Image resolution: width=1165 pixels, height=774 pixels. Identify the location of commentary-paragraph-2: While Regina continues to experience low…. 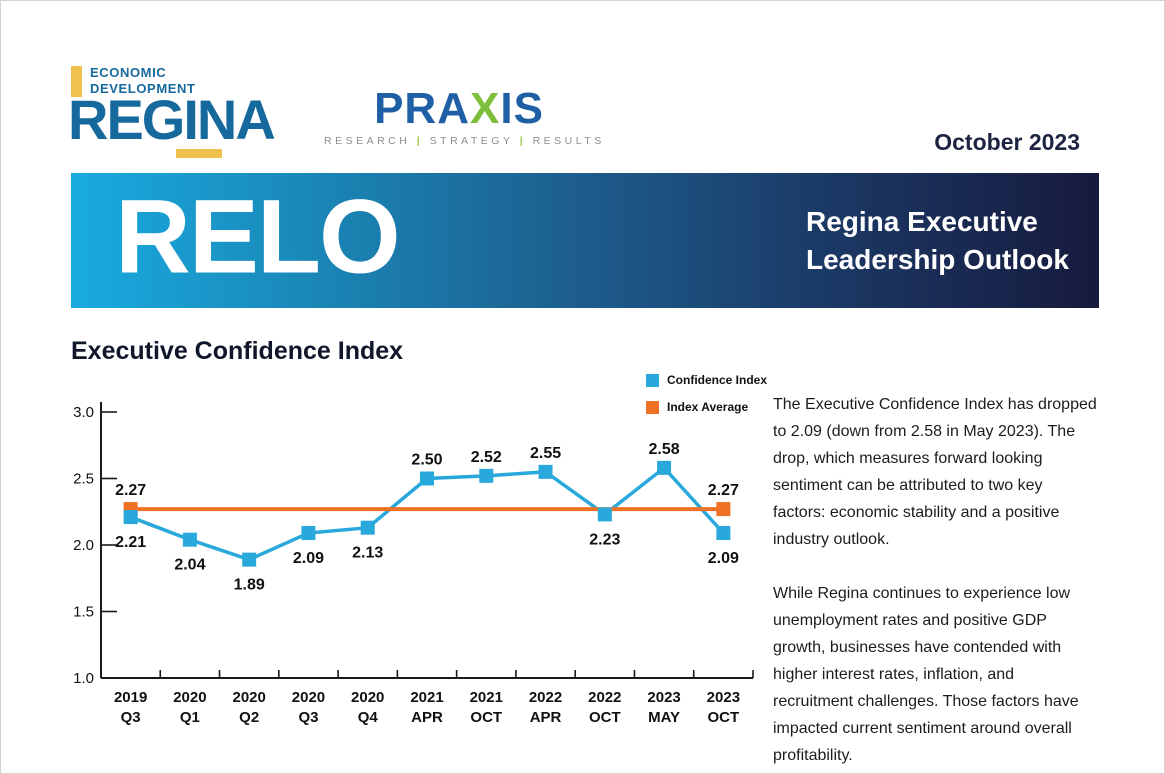
(926, 674).